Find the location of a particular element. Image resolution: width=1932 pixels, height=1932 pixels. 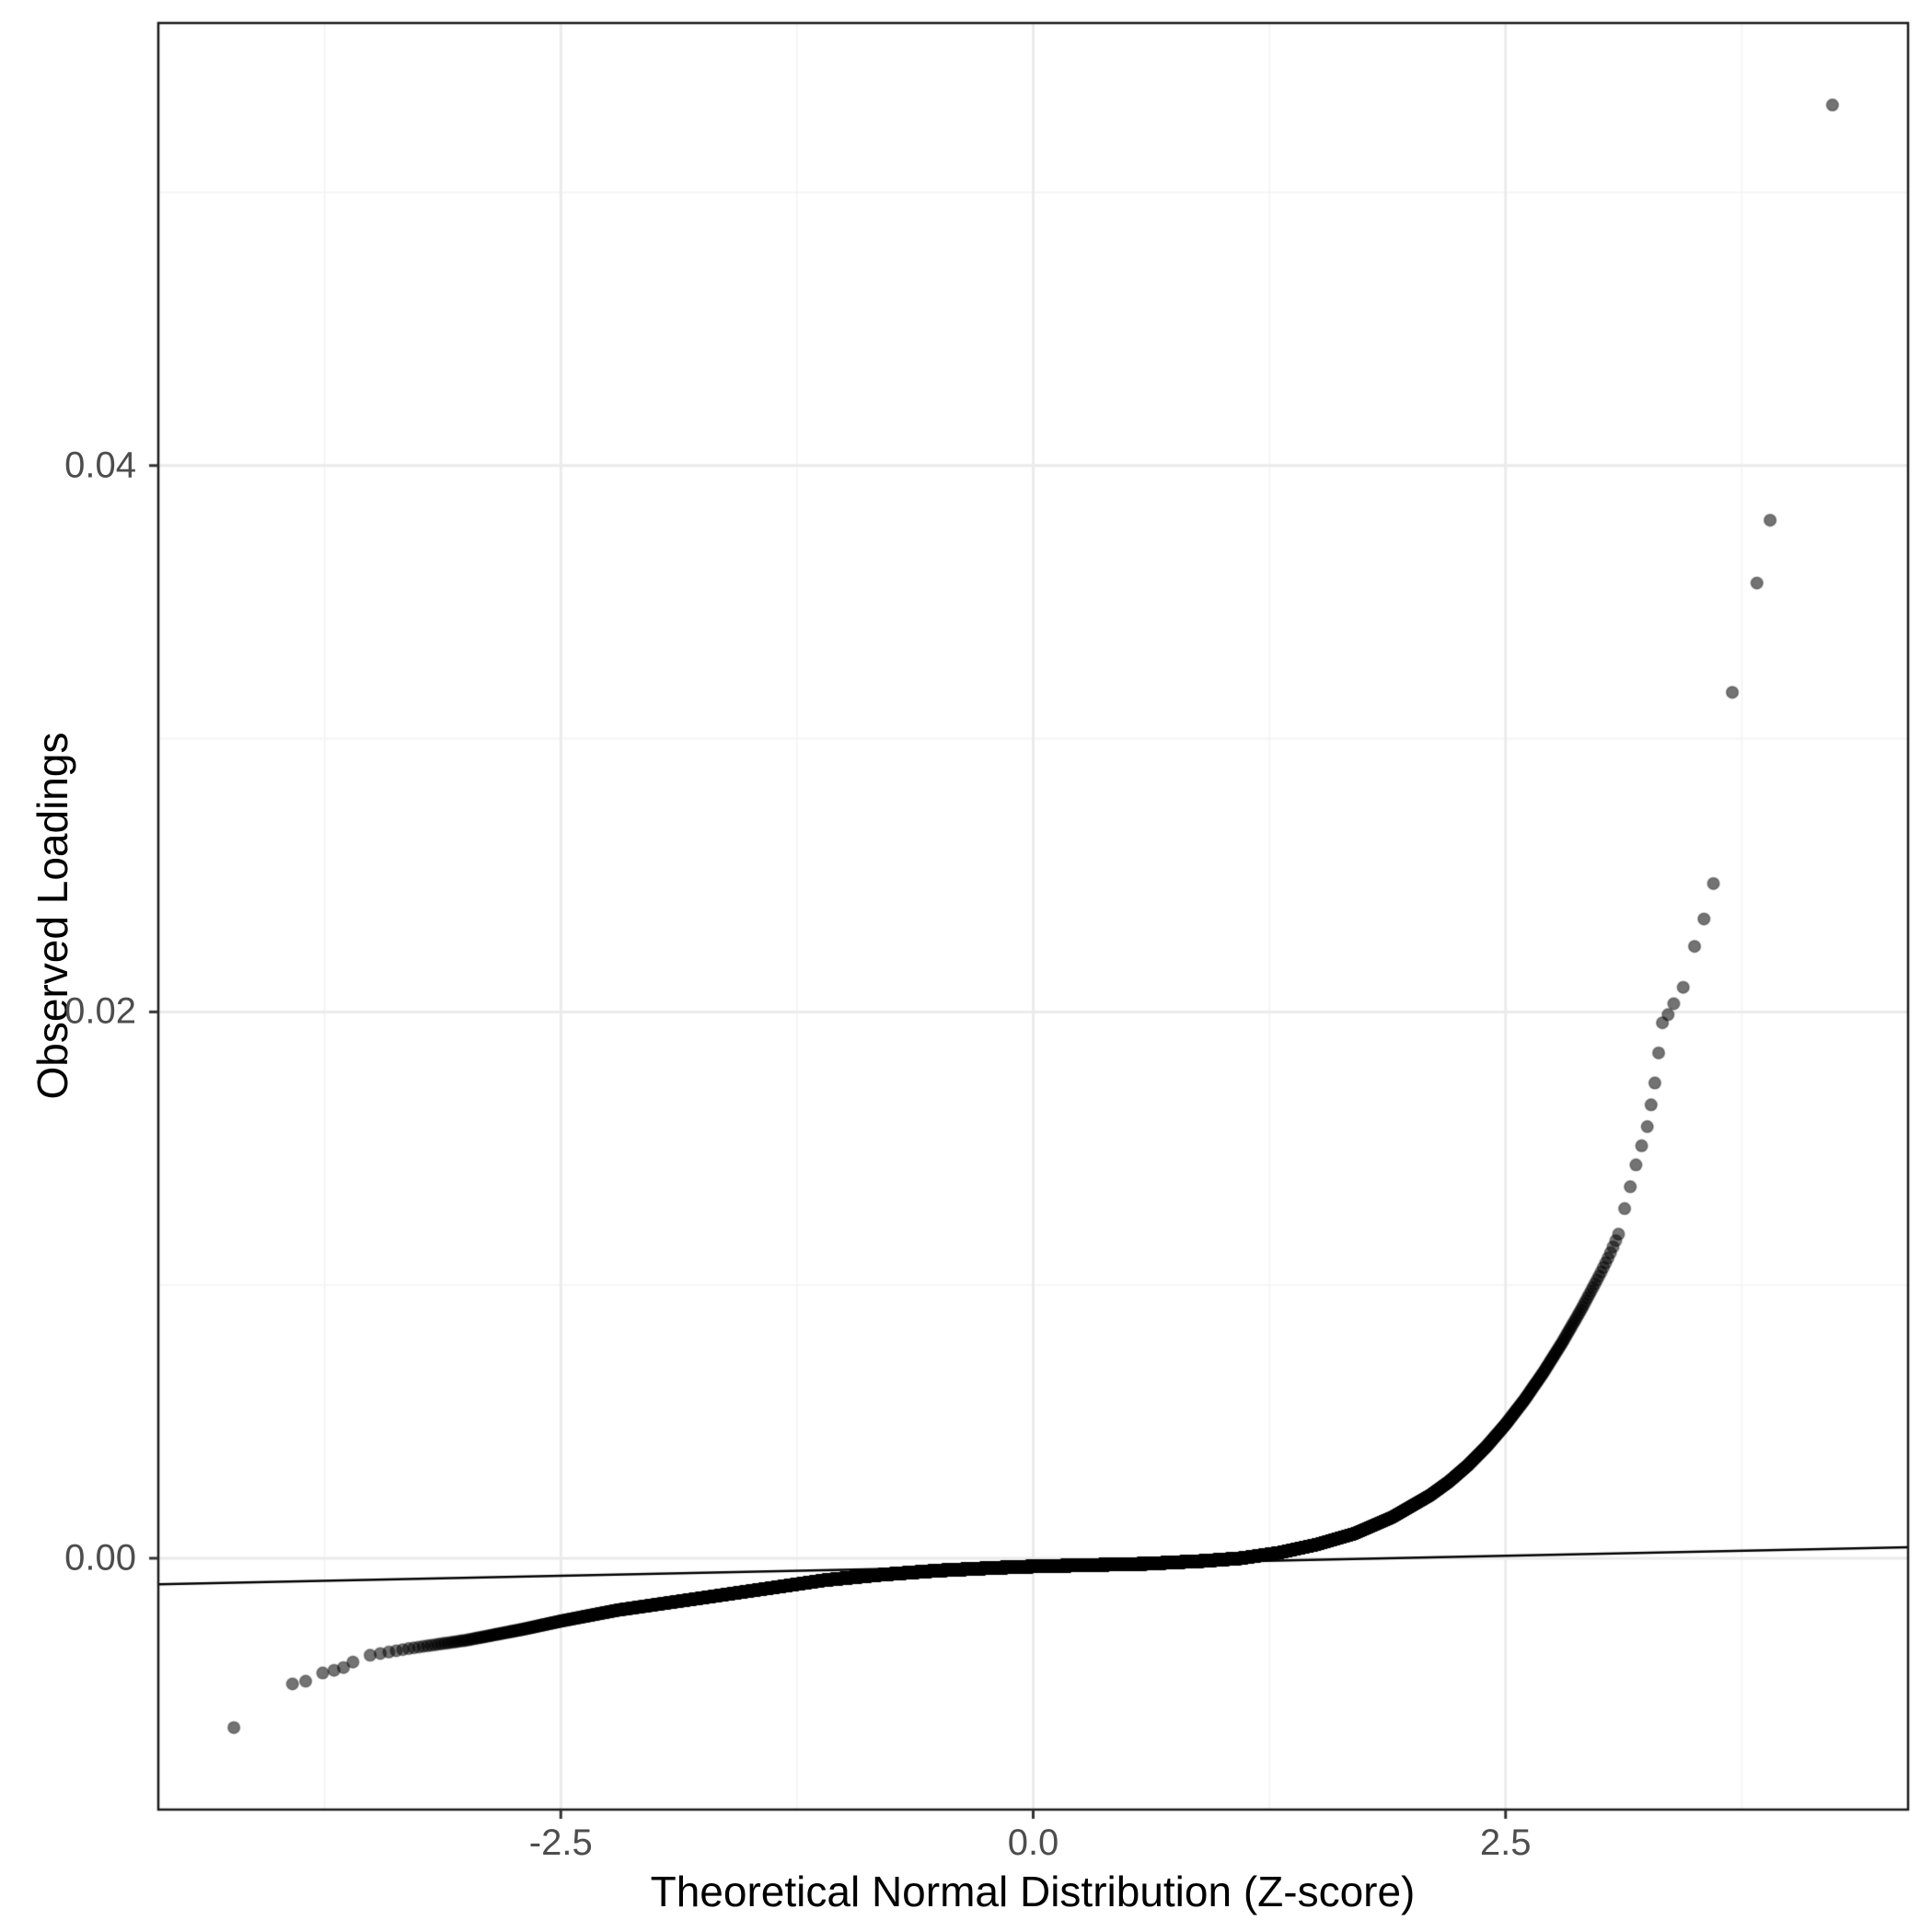

x-tick-label: 0.0 is located at coordinates (1033, 1843).